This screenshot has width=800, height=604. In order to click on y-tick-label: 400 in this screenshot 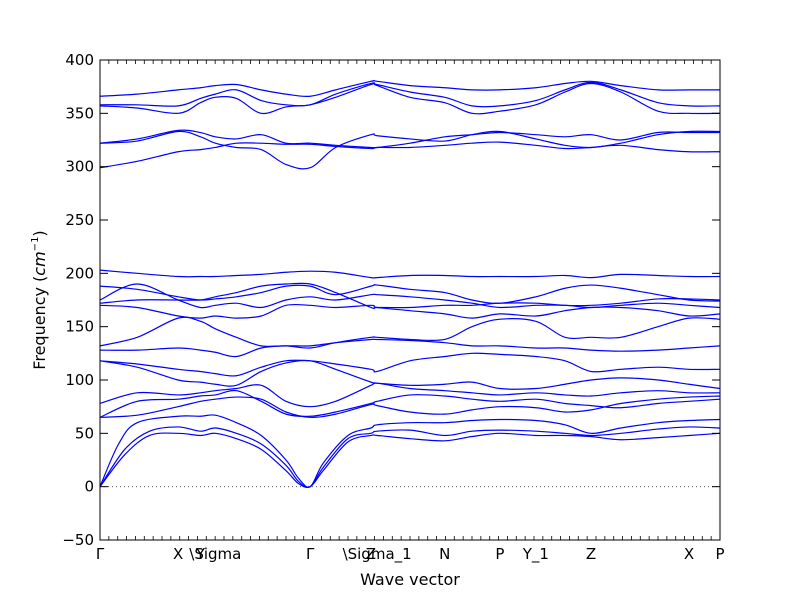, I will do `click(79, 60)`.